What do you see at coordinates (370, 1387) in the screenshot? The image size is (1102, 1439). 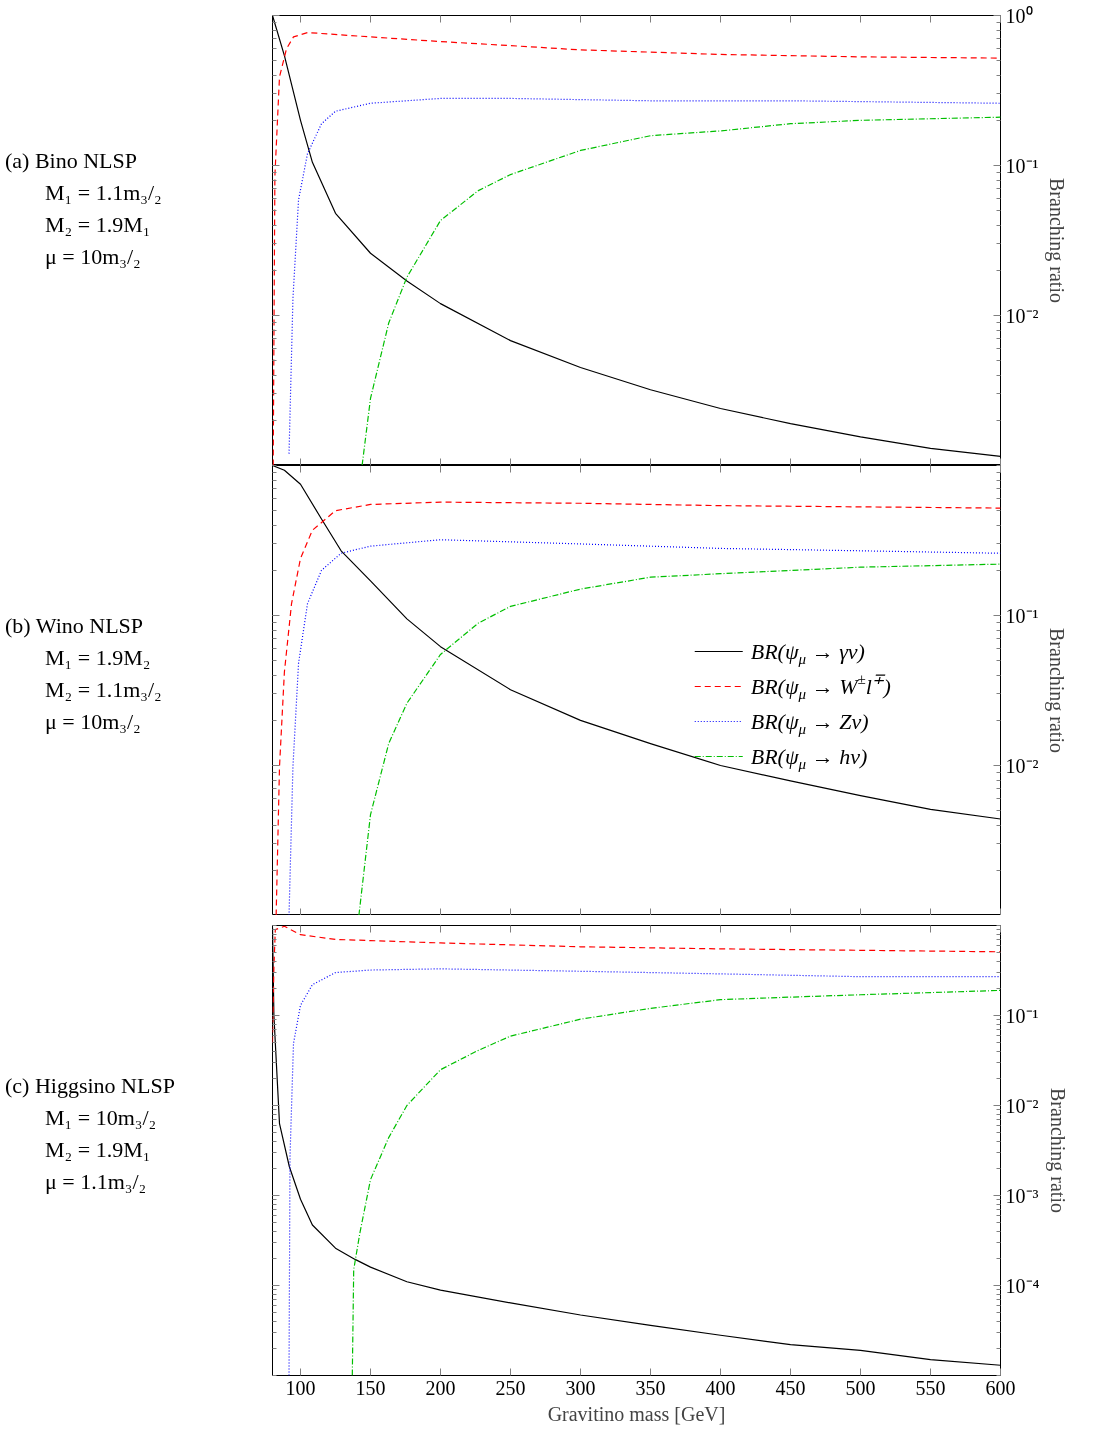 I see `x-tick-label: 150` at bounding box center [370, 1387].